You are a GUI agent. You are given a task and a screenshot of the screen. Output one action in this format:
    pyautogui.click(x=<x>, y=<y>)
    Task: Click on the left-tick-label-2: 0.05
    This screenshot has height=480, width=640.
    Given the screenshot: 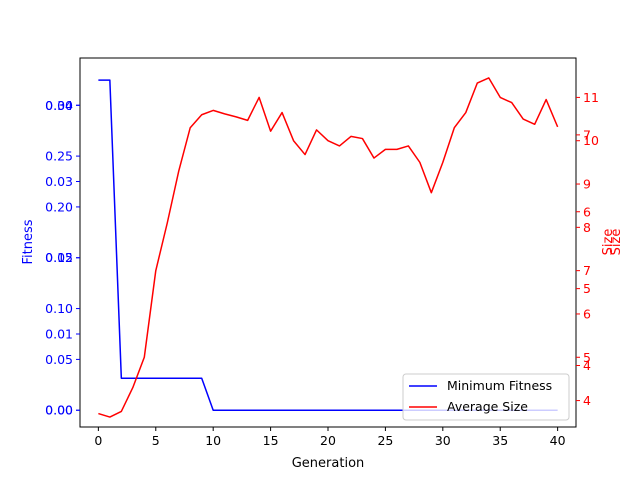 What is the action you would take?
    pyautogui.click(x=59, y=359)
    